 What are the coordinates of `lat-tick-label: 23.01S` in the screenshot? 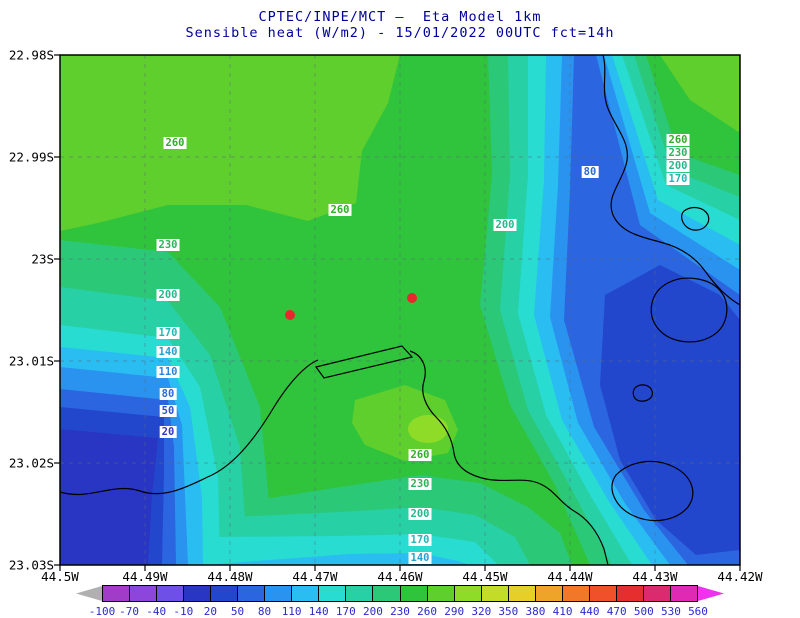 It's located at (31, 361).